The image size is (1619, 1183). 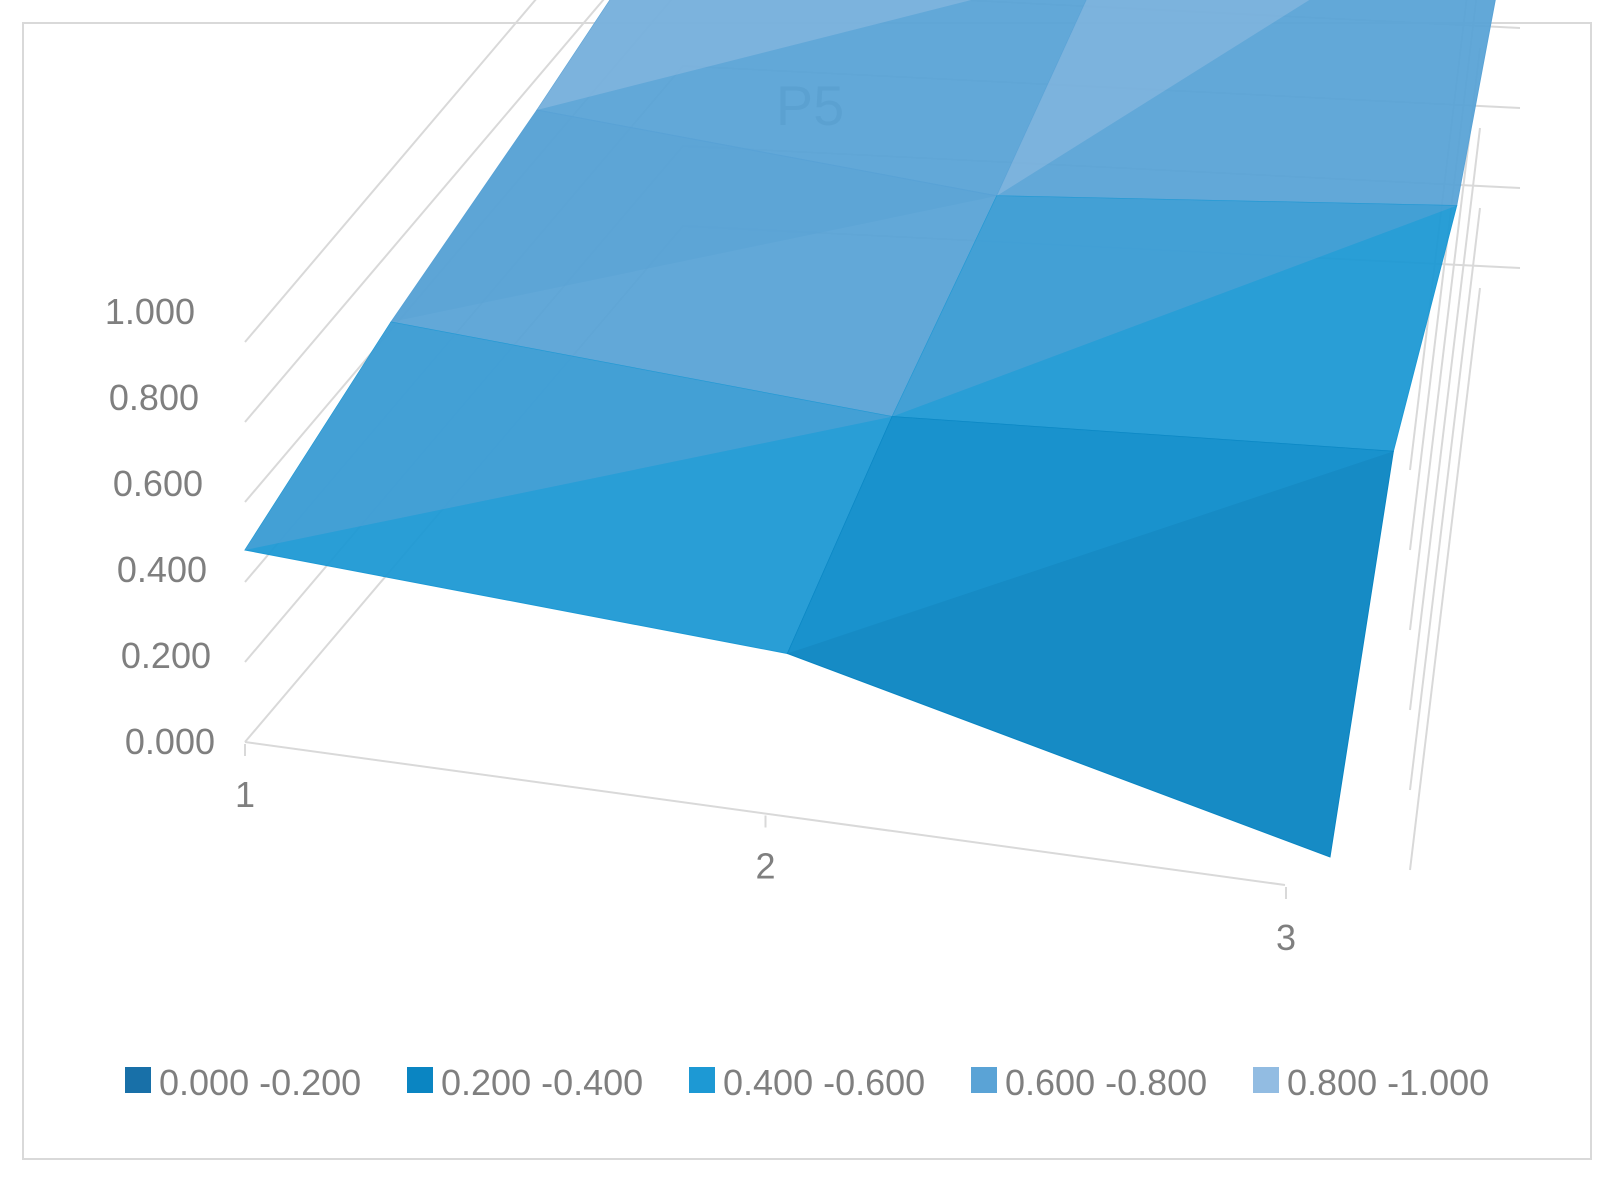 I want to click on z-tick-label: 0.200, so click(x=166, y=655).